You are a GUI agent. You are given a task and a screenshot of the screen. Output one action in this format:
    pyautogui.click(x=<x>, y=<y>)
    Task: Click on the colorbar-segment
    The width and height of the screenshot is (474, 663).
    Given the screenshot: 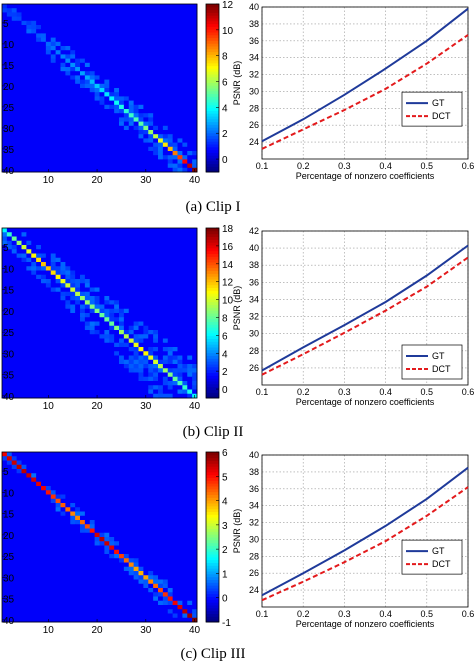 What is the action you would take?
    pyautogui.click(x=212, y=148)
    